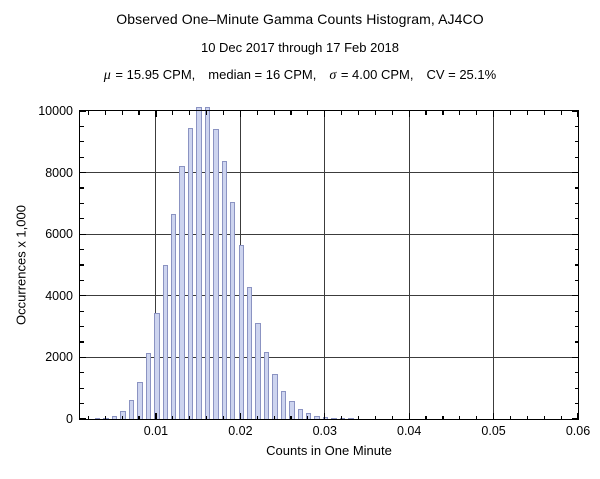 This screenshot has width=600, height=479. What do you see at coordinates (55, 111) in the screenshot?
I see `y-tick-label: 10000` at bounding box center [55, 111].